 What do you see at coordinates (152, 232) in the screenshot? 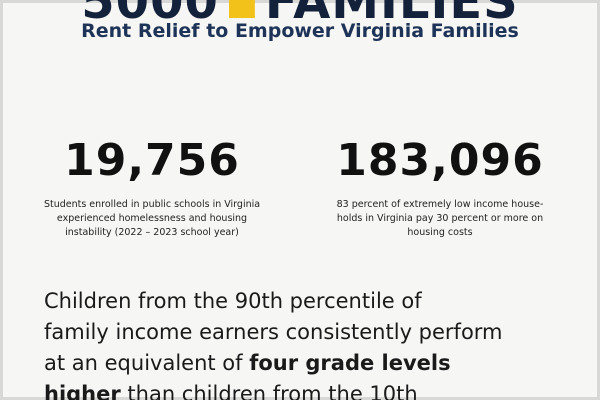
I see `caption-line: instability (2022 – 2023 school year)` at bounding box center [152, 232].